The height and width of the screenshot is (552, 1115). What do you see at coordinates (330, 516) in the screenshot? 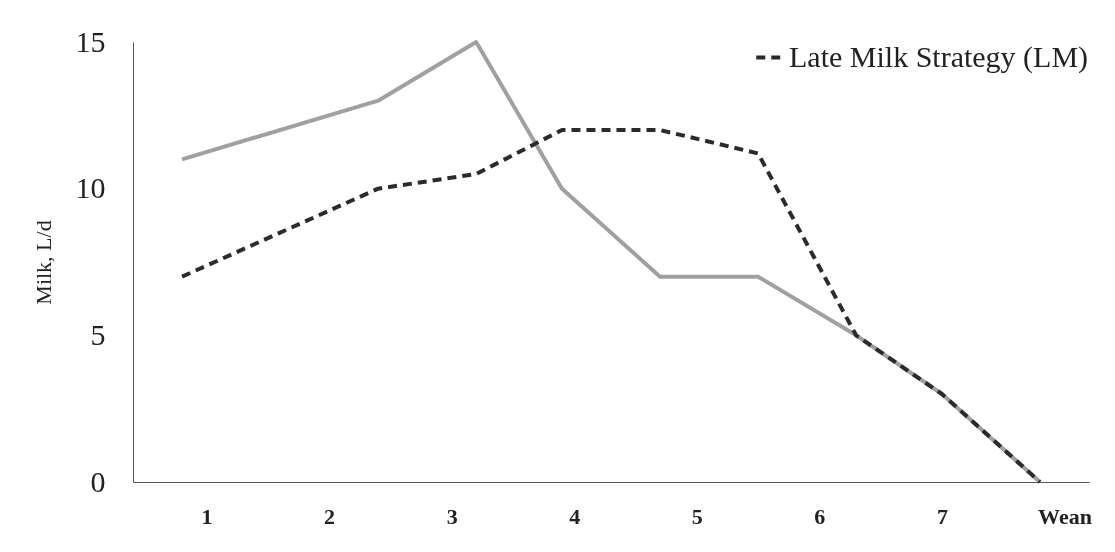
I see `x-tick-label: 2` at bounding box center [330, 516].